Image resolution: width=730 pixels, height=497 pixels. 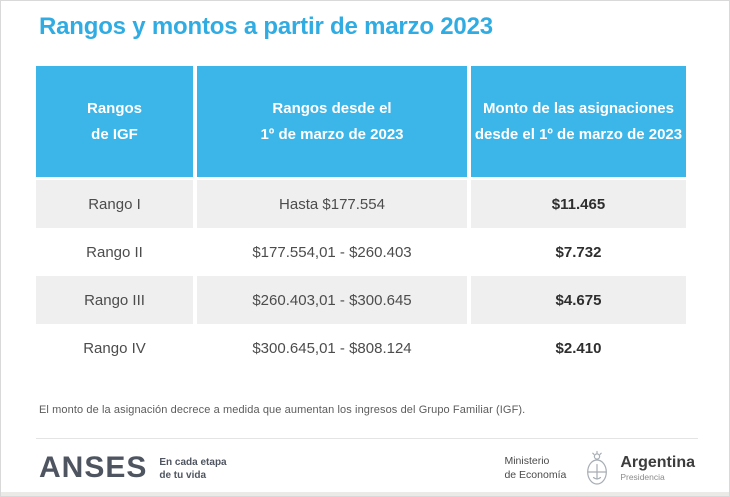 What do you see at coordinates (535, 475) in the screenshot?
I see `ministry-line: de Economía` at bounding box center [535, 475].